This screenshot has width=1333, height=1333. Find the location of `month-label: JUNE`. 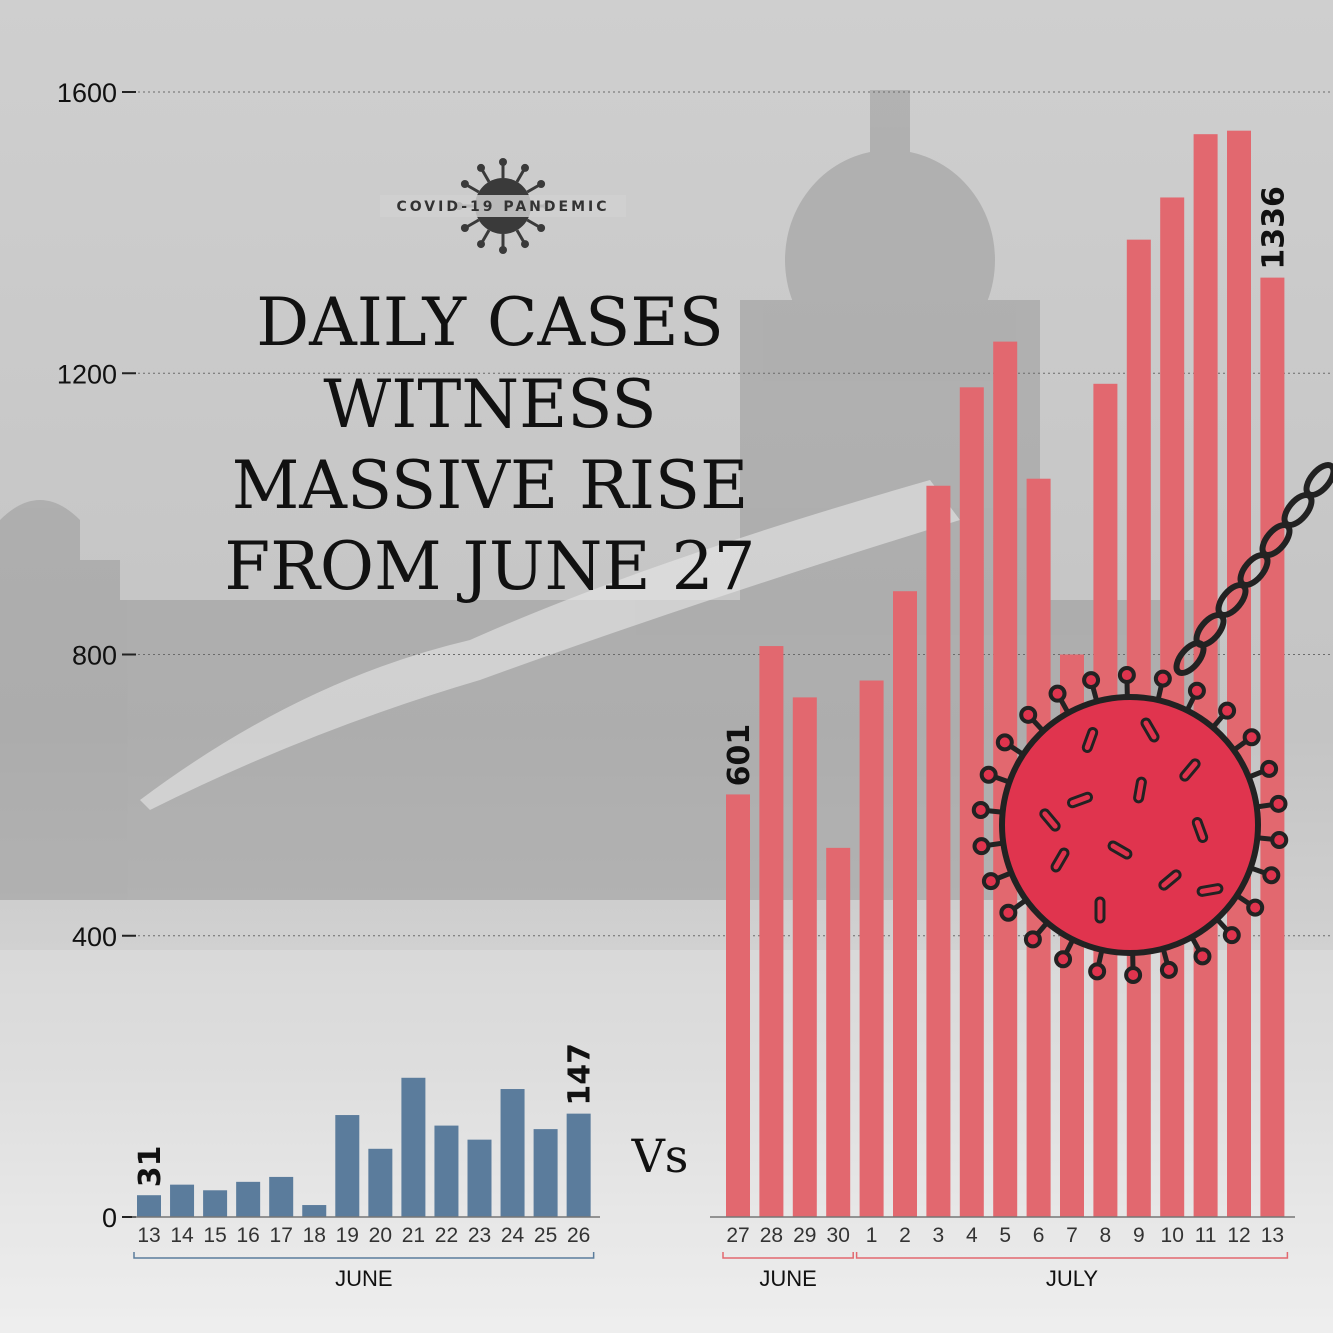

month-label: JUNE is located at coordinates (787, 1278).